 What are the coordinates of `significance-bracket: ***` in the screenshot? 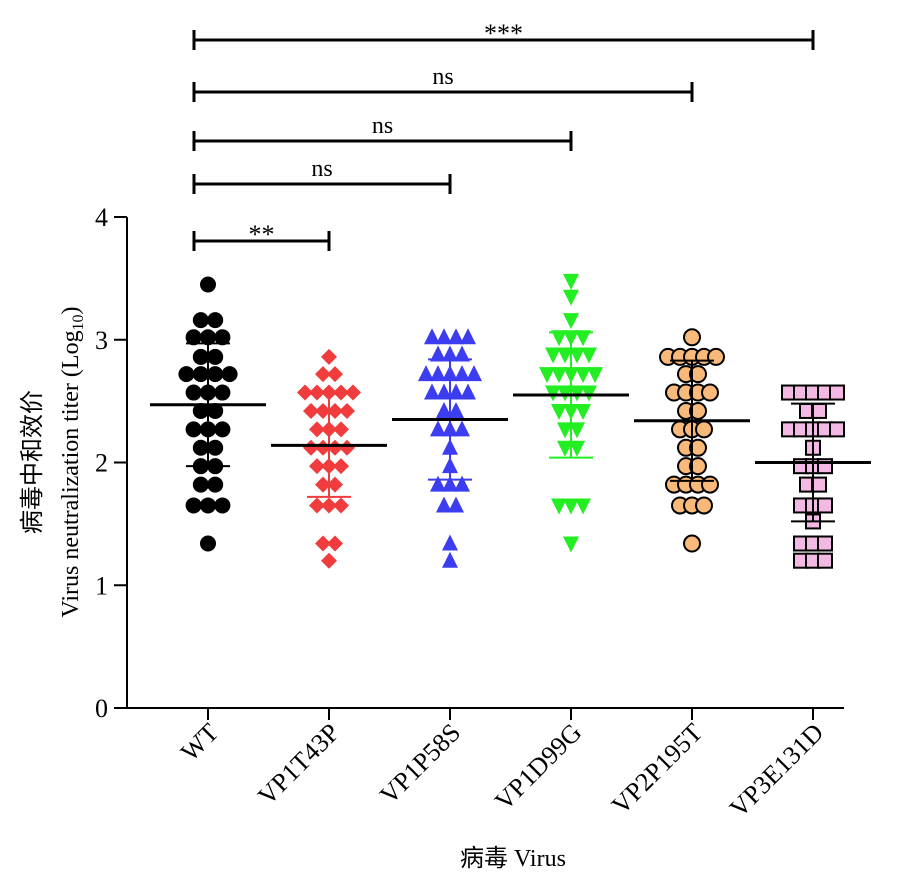 It's located at (503, 34).